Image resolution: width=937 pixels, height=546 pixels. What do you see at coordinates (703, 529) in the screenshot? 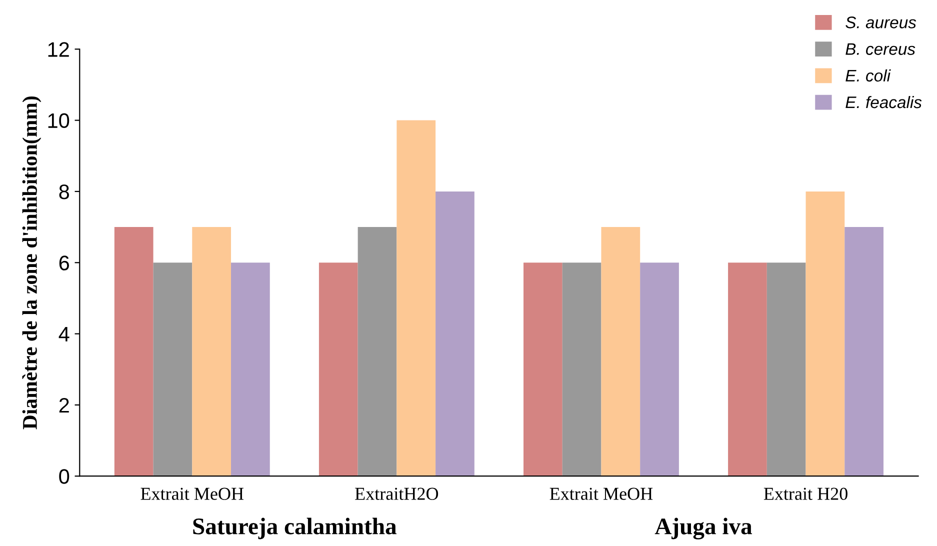
I see `text: Ajuga iva` at bounding box center [703, 529].